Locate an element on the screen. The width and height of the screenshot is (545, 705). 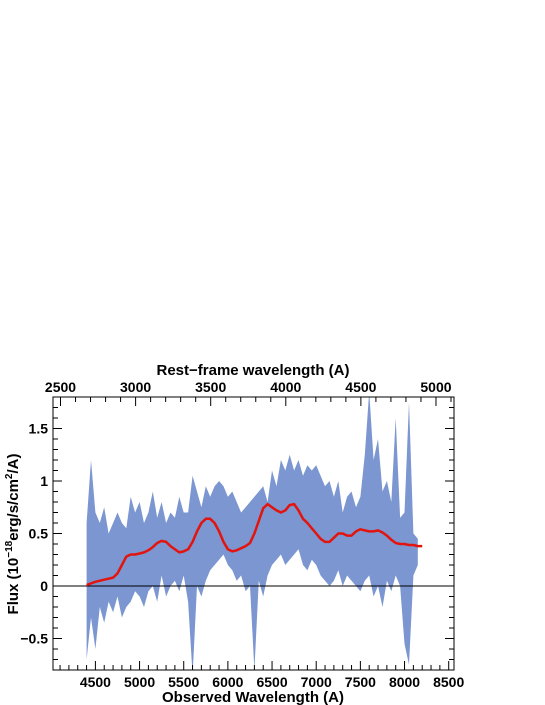
x-tick-label: 8500 is located at coordinates (448, 682).